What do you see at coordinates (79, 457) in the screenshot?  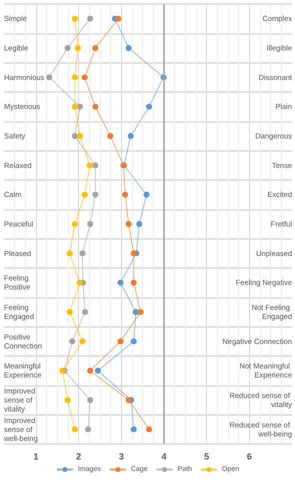 I see `x-tick-label: 2` at bounding box center [79, 457].